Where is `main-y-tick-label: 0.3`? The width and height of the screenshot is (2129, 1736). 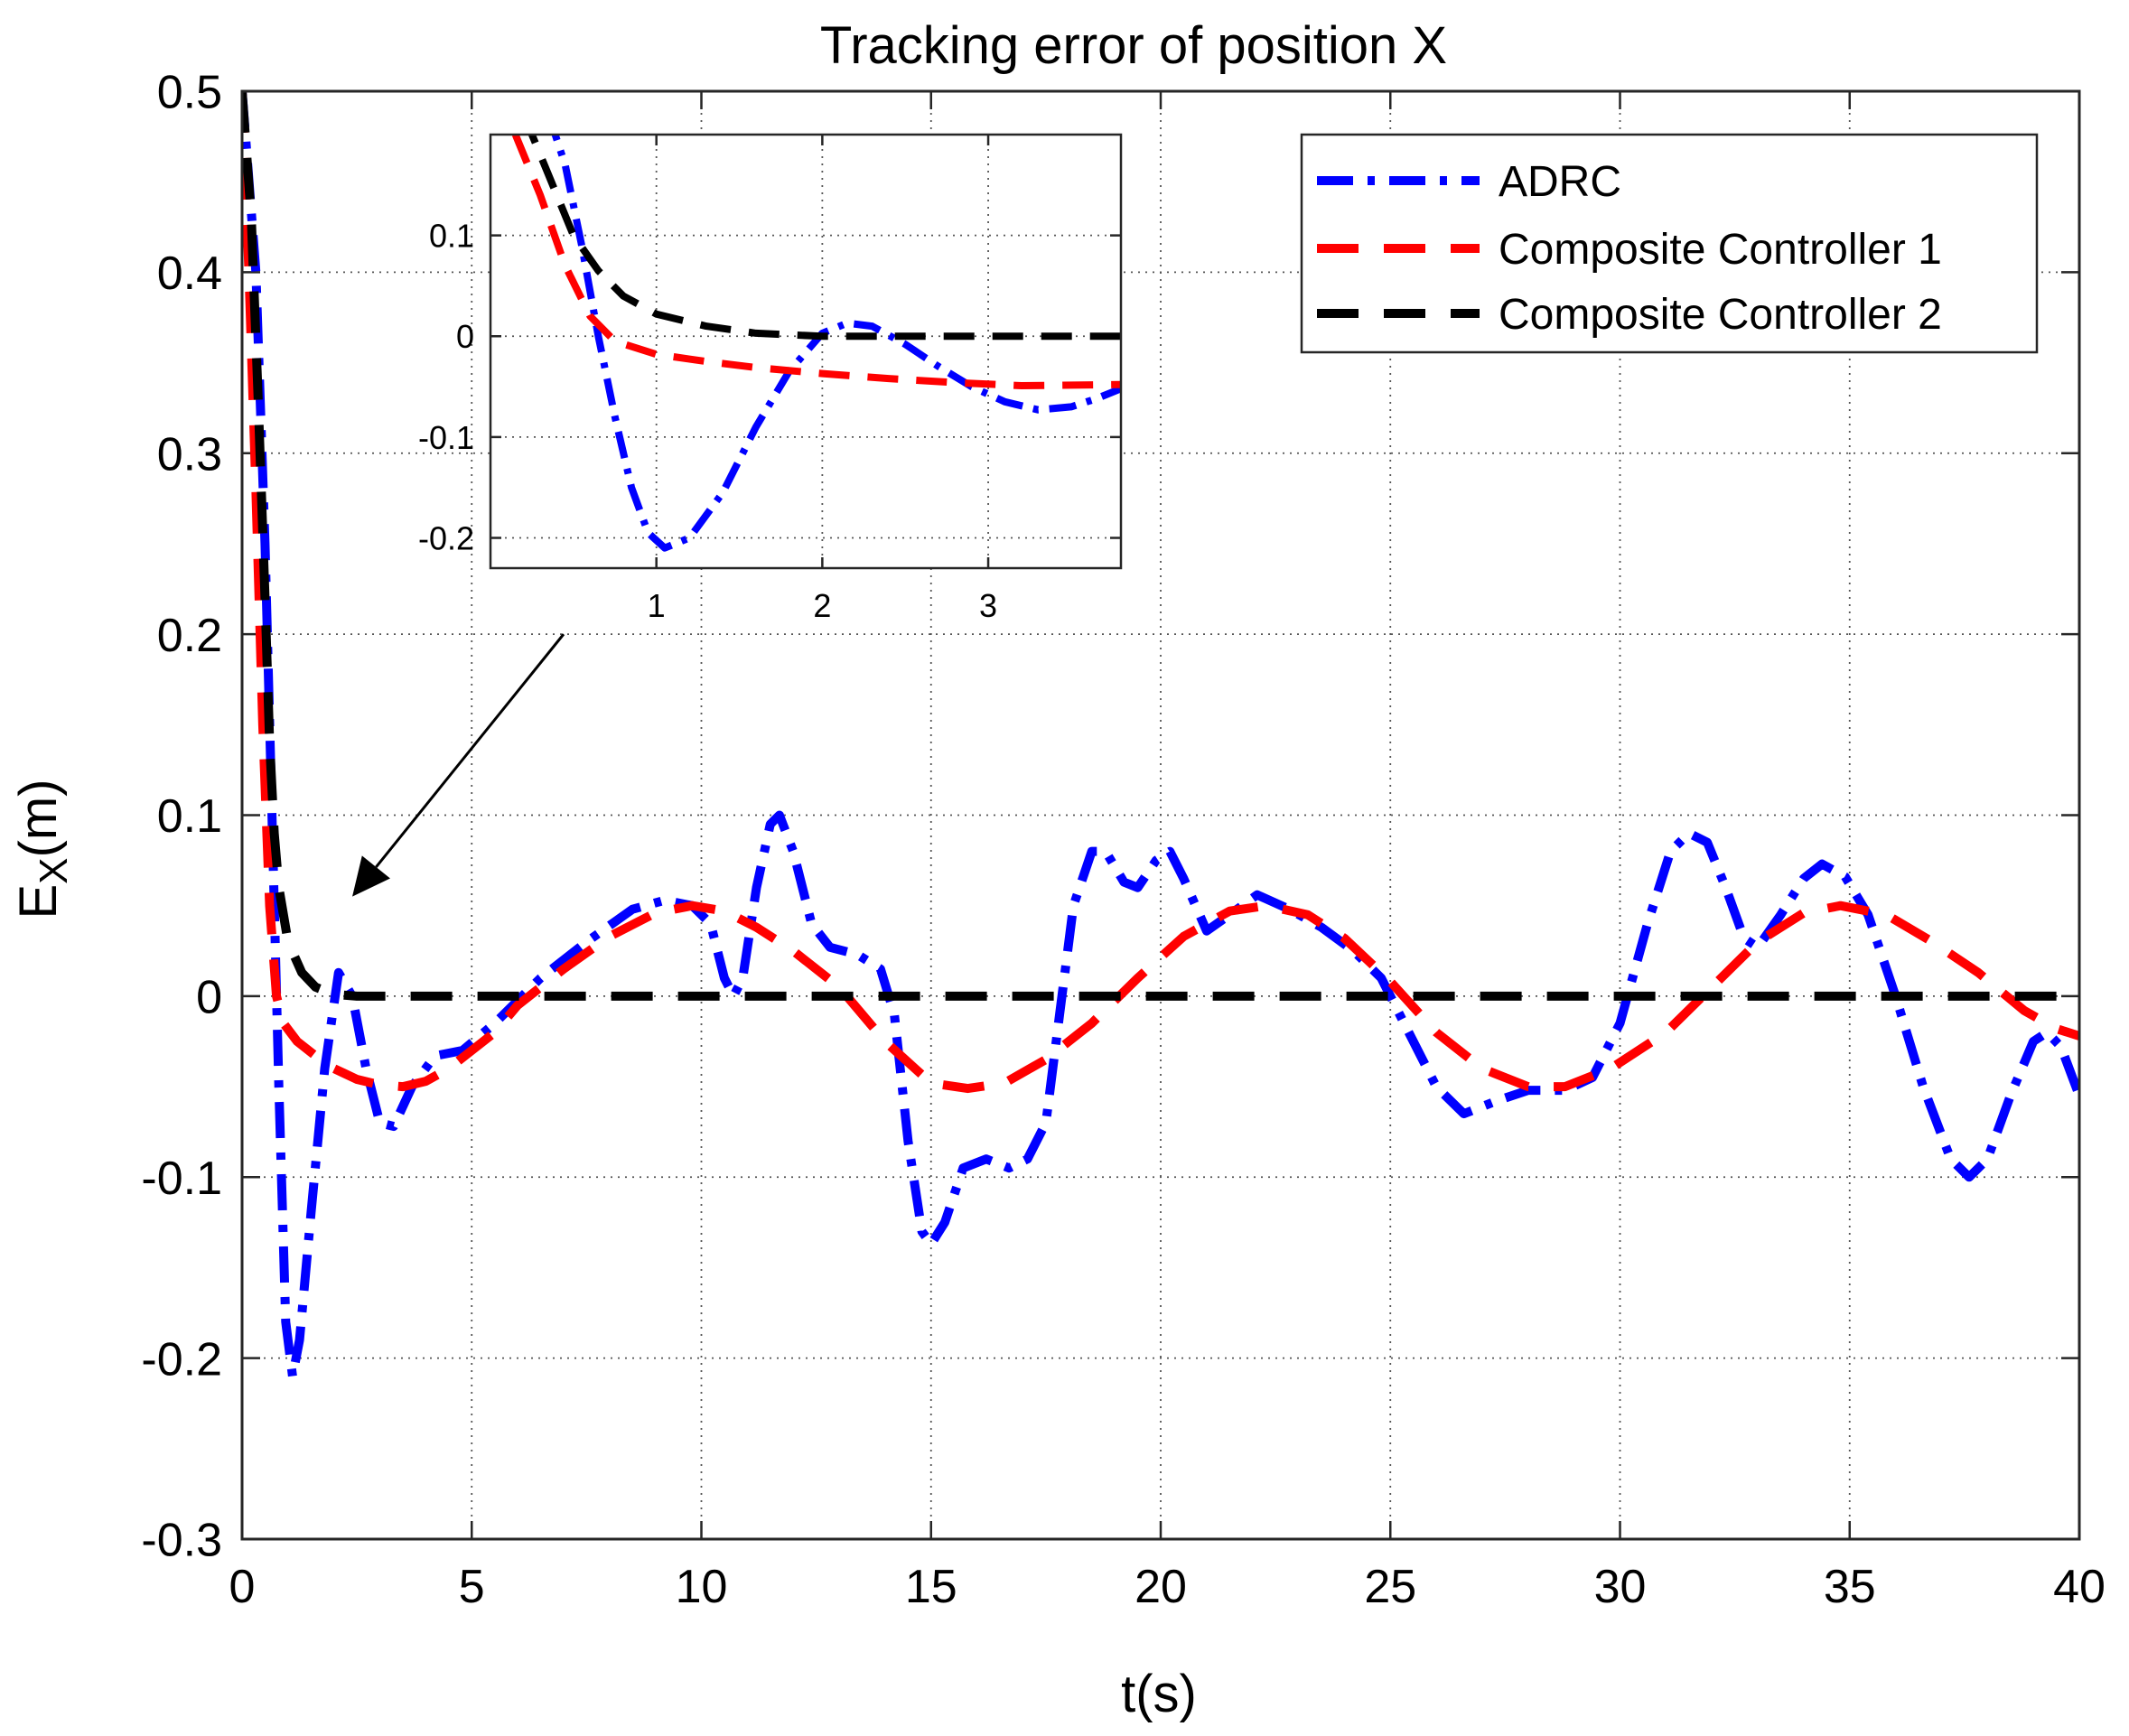 main-y-tick-label: 0.3 is located at coordinates (189, 454).